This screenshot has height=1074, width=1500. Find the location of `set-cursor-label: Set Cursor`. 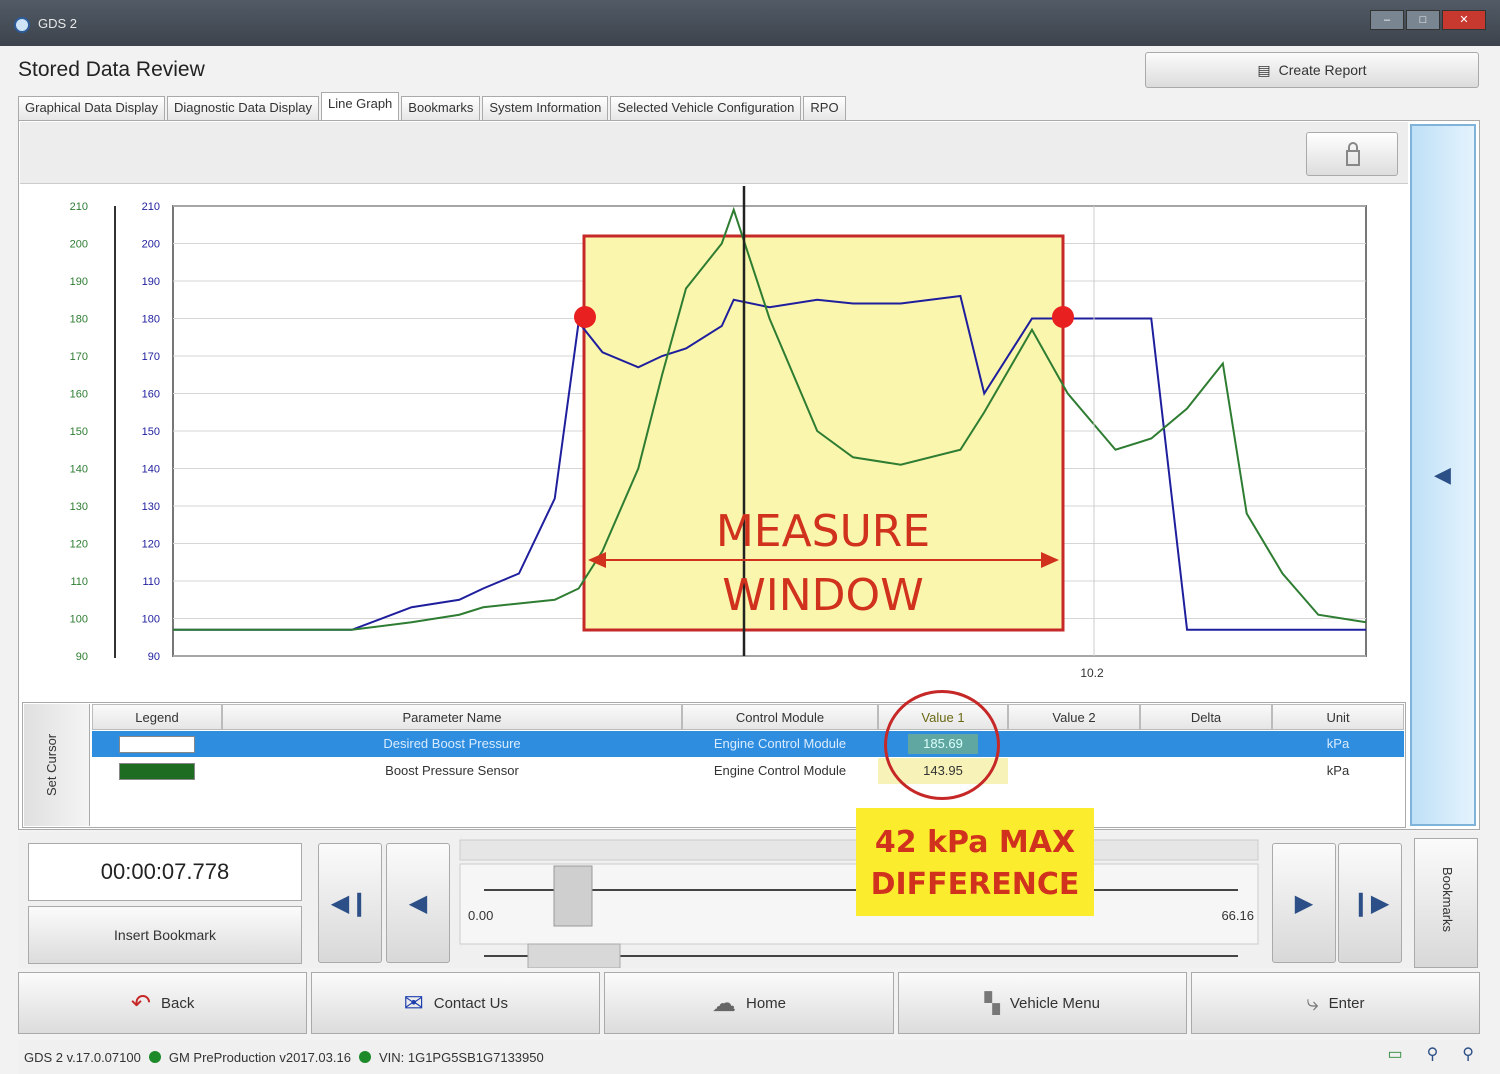

set-cursor-label: Set Cursor is located at coordinates (51, 764).